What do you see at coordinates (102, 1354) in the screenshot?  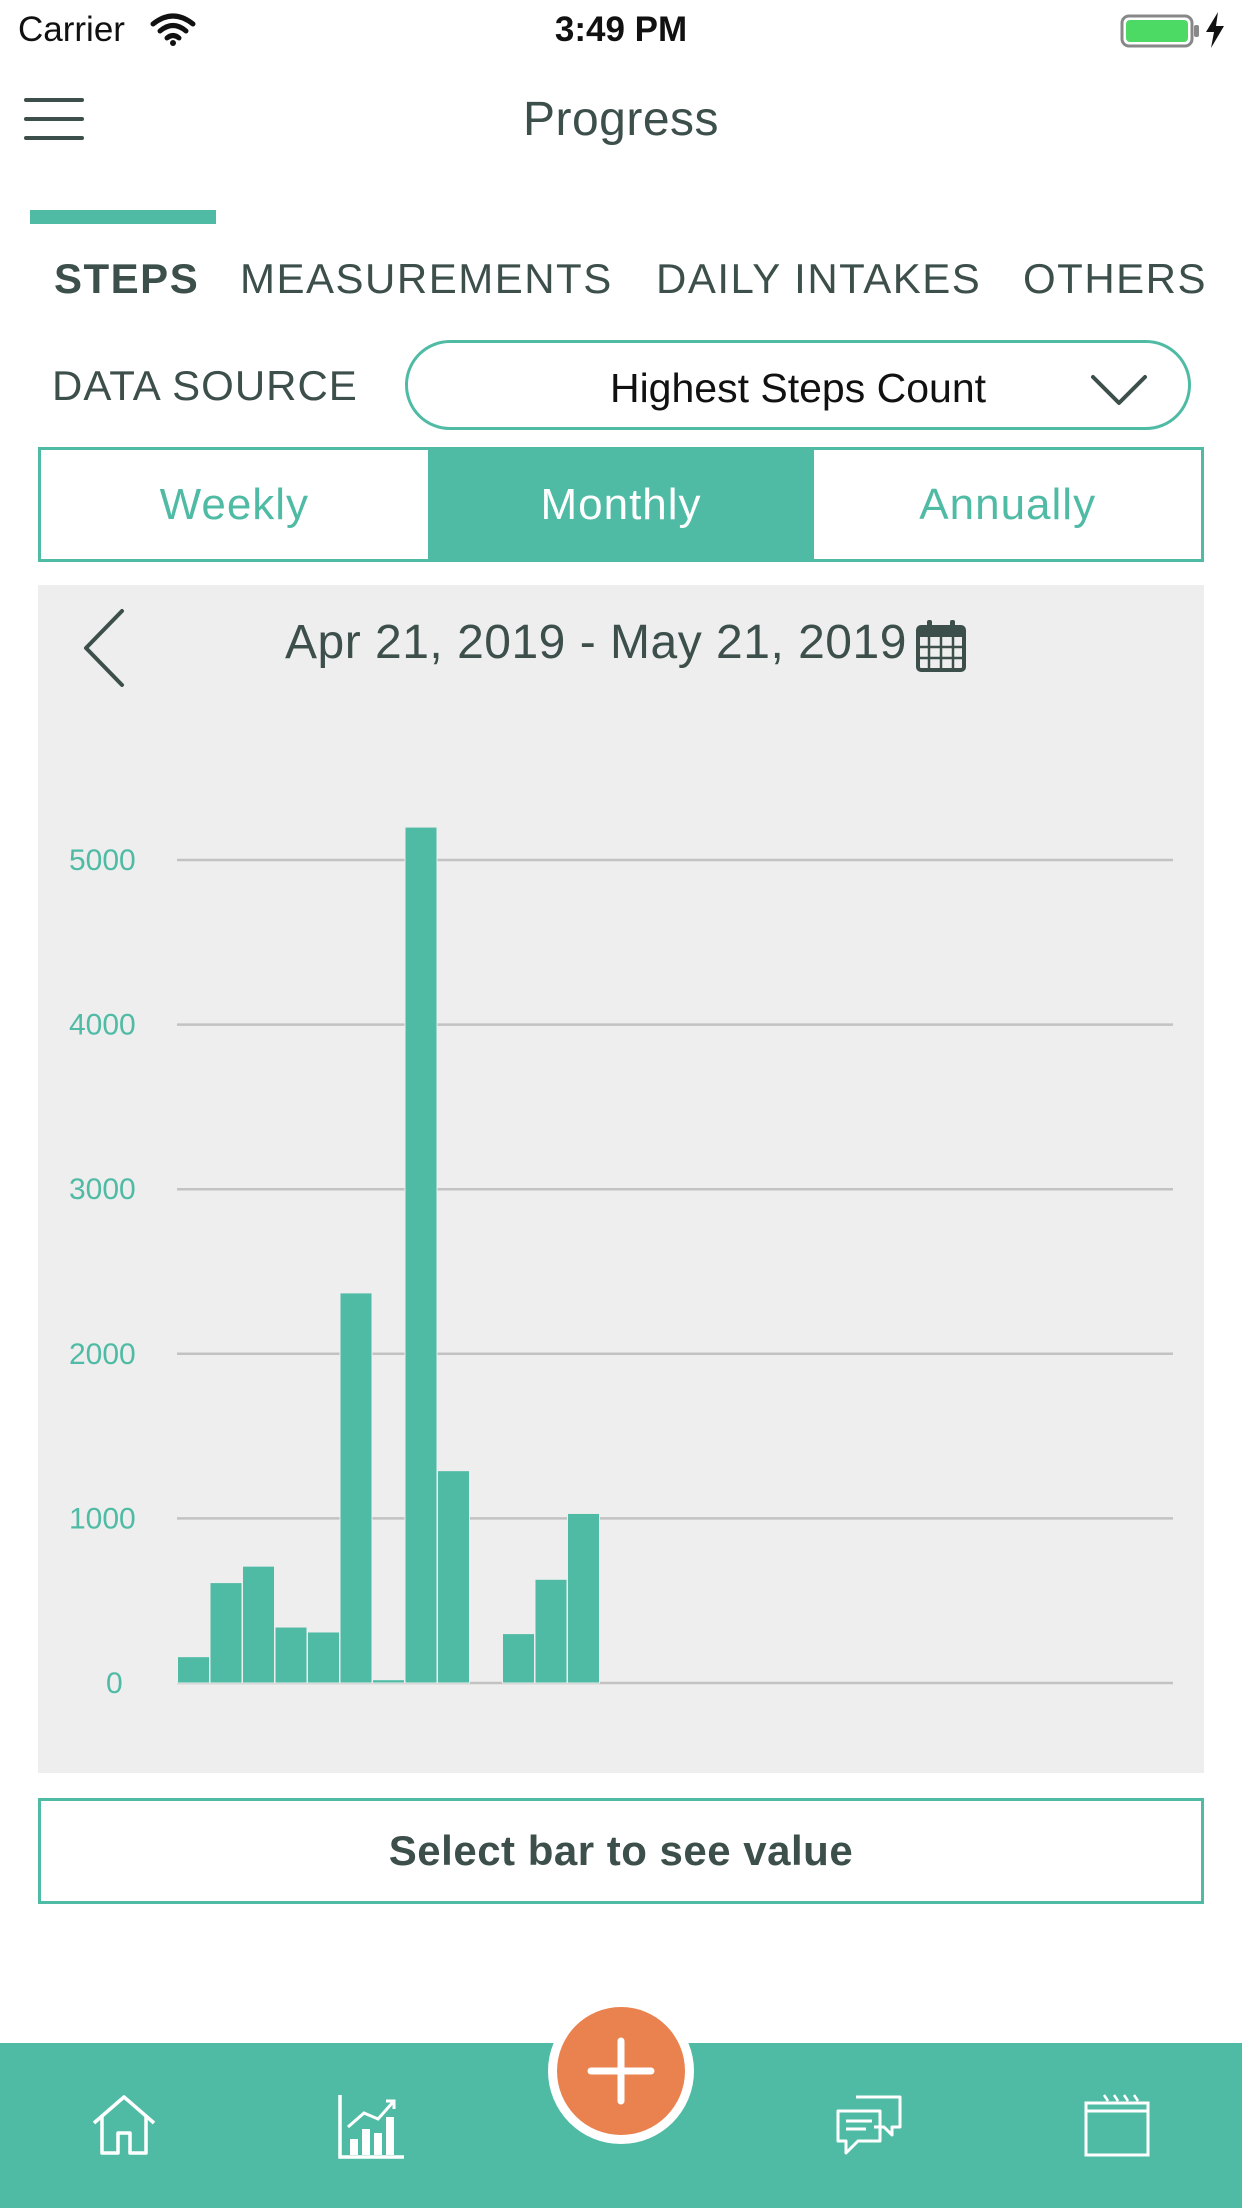 I see `y-tick-label: 2000` at bounding box center [102, 1354].